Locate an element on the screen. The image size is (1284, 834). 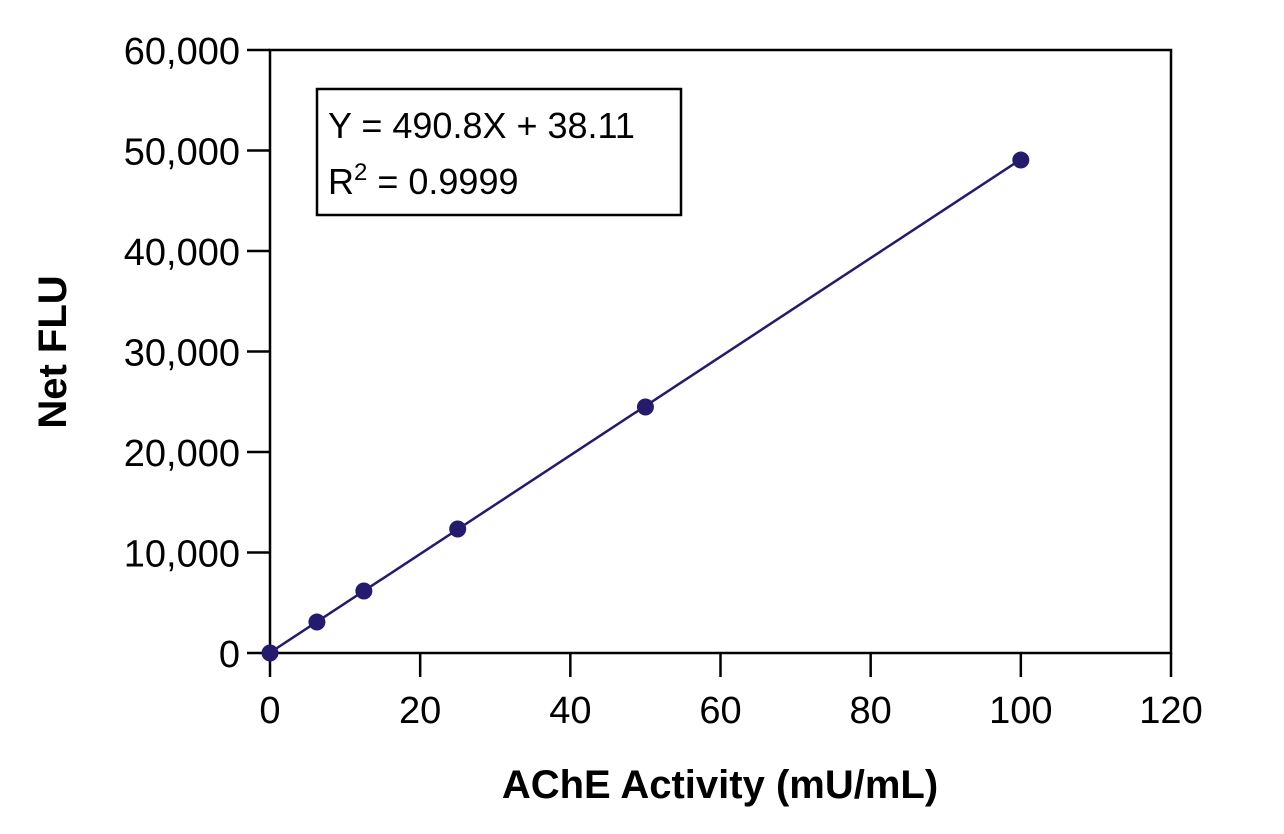
y-tick-label: 20,000 is located at coordinates (182, 454).